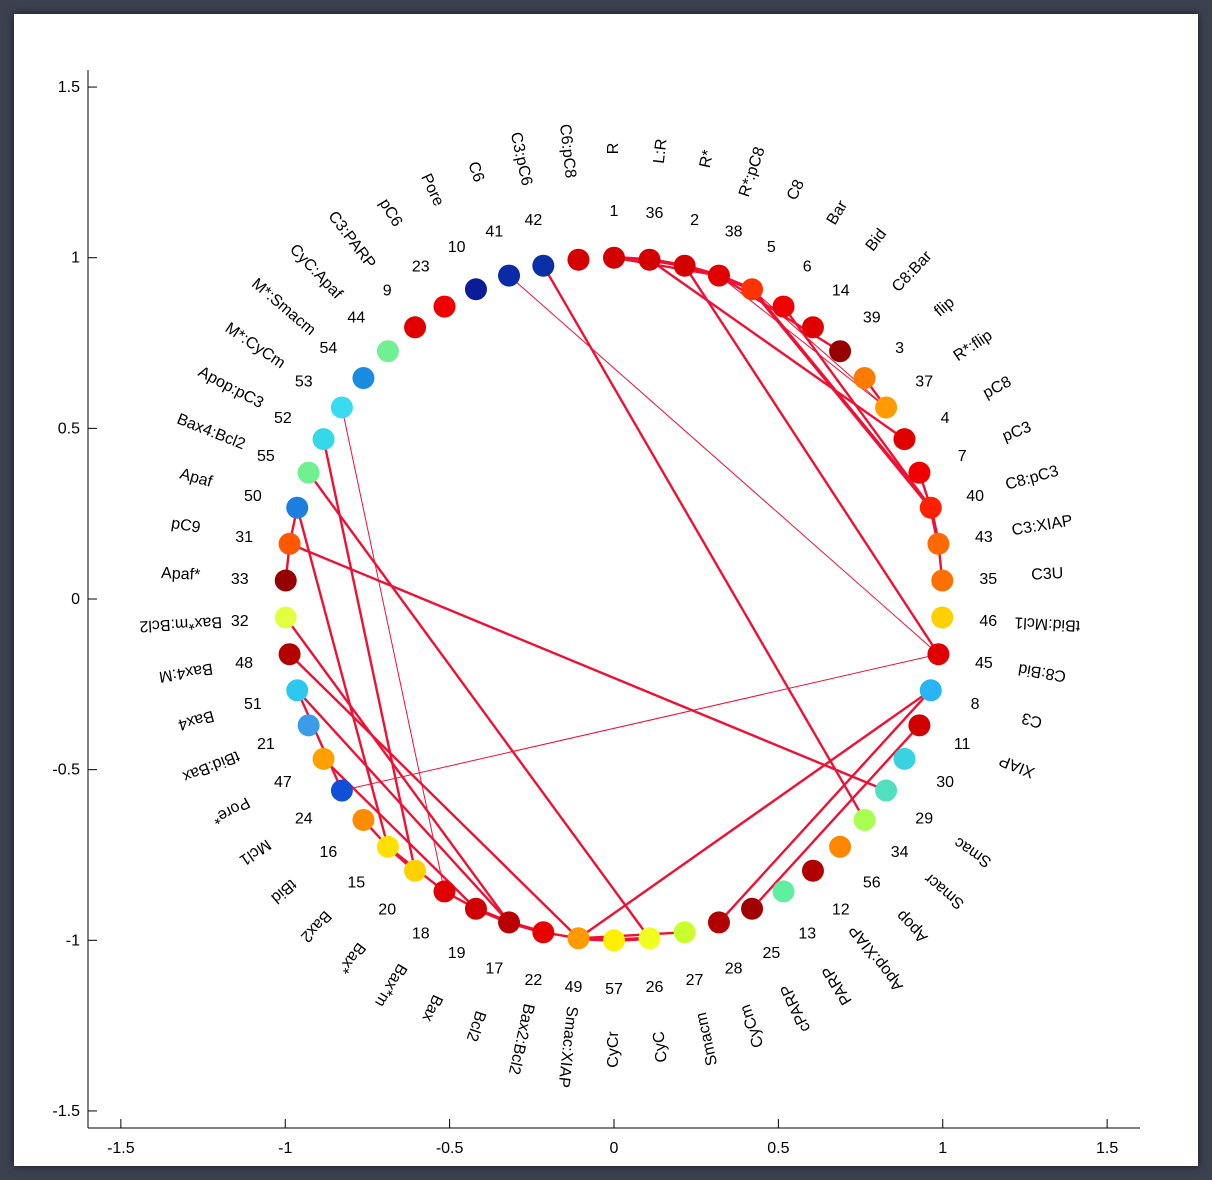 The image size is (1212, 1180). I want to click on node-label: Bax*m, so click(390, 985).